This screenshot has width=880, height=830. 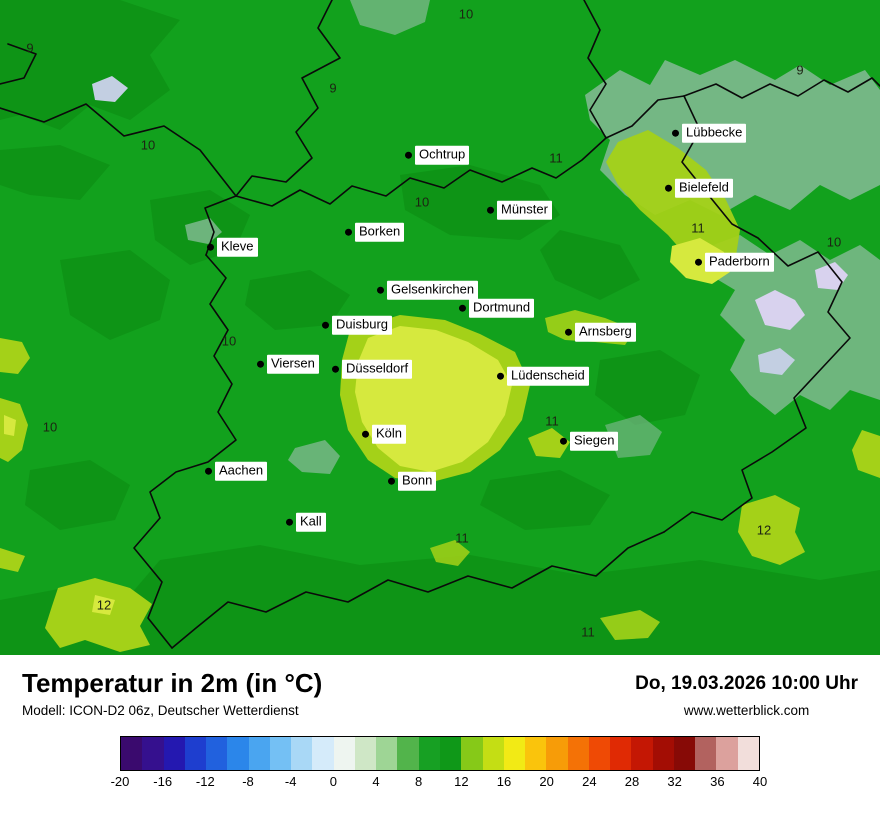 What do you see at coordinates (600, 332) in the screenshot?
I see `city-marker-arnsberg: Arnsberg` at bounding box center [600, 332].